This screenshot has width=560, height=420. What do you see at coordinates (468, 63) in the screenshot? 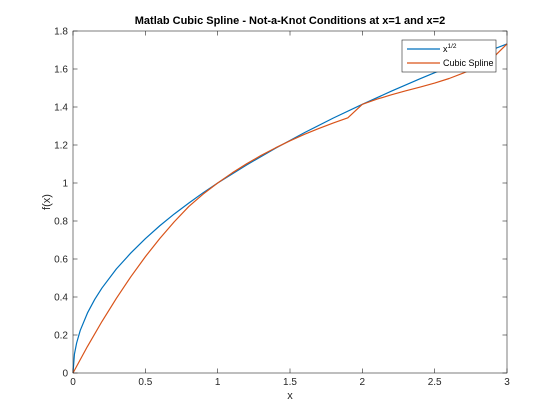
I see `legend-label-spline: Cubic Spline` at bounding box center [468, 63].